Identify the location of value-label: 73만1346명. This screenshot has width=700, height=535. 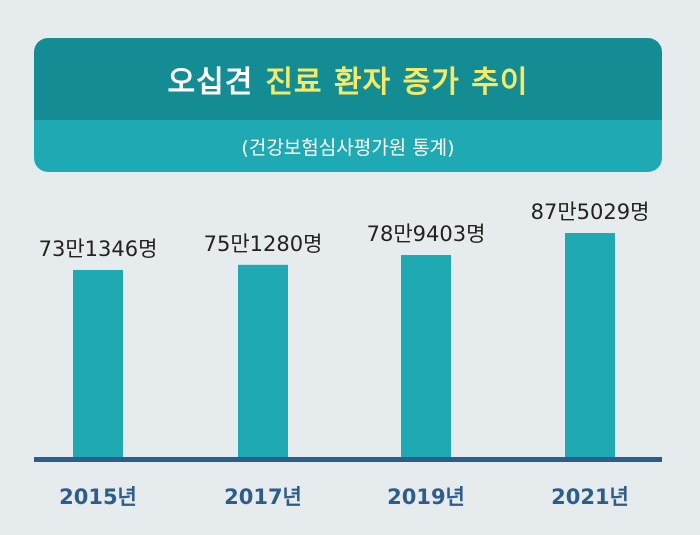
(98, 249).